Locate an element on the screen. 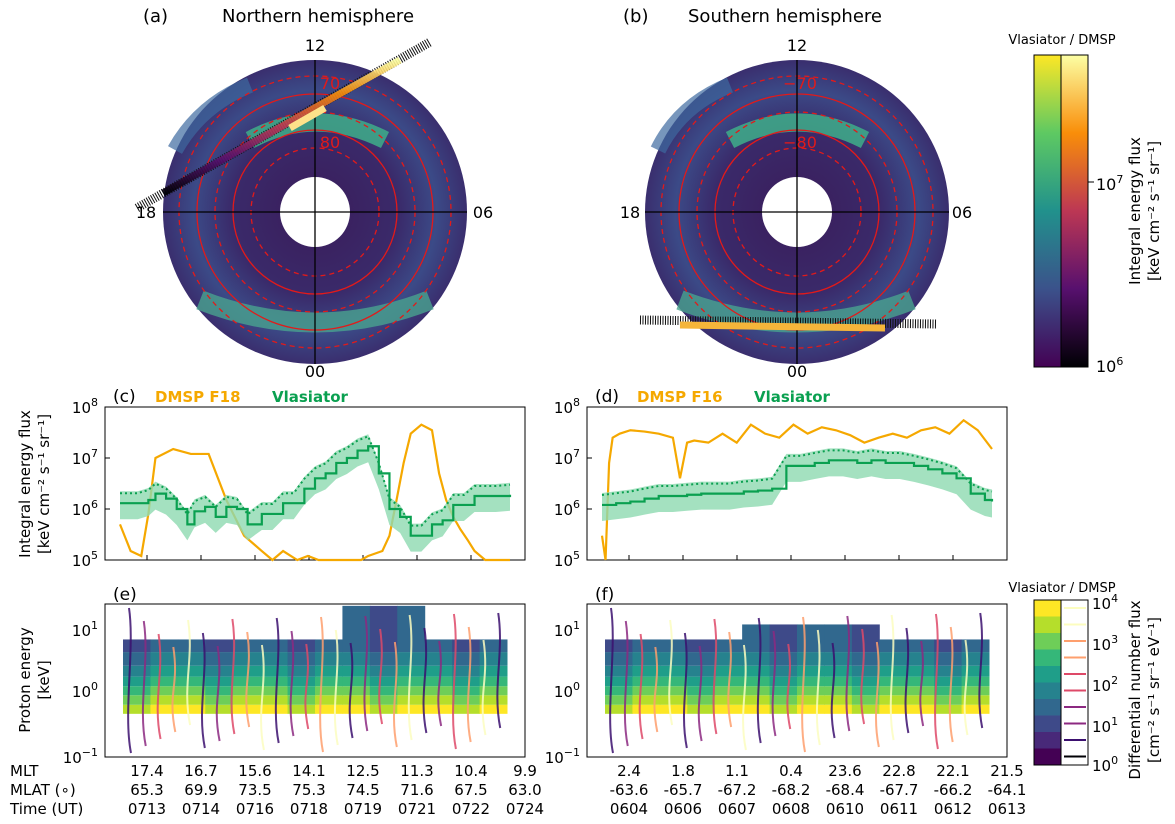 The width and height of the screenshot is (1175, 824). xtick-label-time: 0611 is located at coordinates (899, 809).